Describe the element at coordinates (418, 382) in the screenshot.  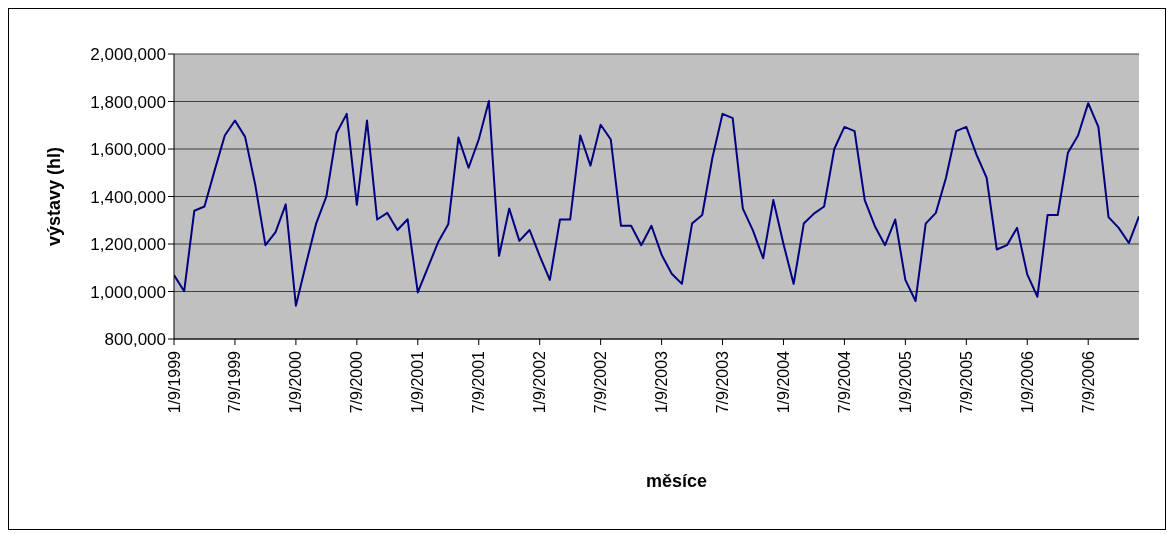
I see `x-tick-label: 1/9/2001` at that location.